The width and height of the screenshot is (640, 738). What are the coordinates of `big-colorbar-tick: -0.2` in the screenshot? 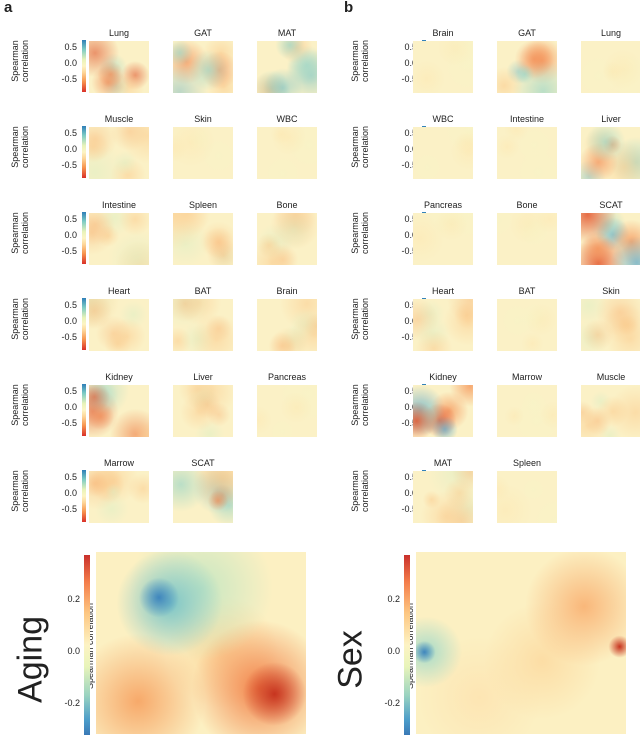 It's located at (392, 703).